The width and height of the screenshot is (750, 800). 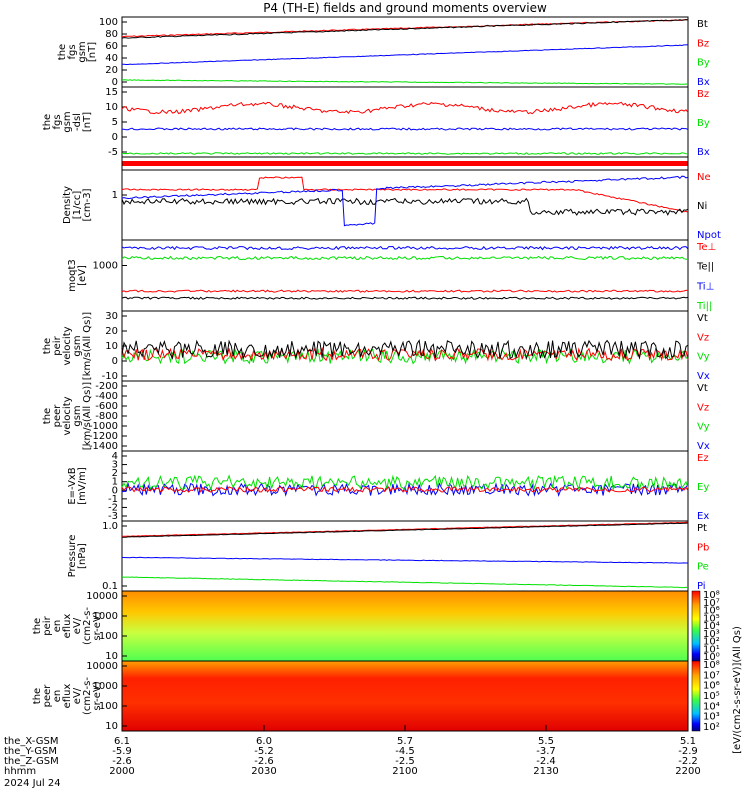 I want to click on ephem-value-1-2: -4.5, so click(x=405, y=751).